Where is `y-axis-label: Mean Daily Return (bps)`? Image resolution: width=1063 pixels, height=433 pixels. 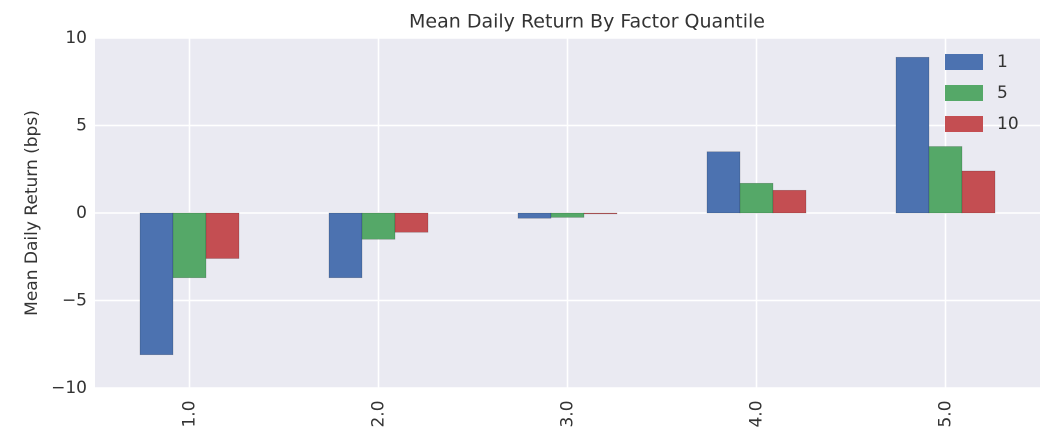 y-axis-label: Mean Daily Return (bps) is located at coordinates (32, 213).